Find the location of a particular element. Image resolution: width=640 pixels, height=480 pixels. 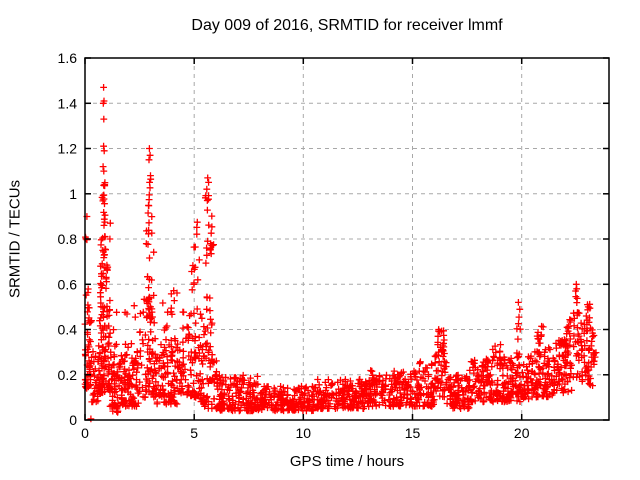

svg-text: 15 is located at coordinates (413, 433).